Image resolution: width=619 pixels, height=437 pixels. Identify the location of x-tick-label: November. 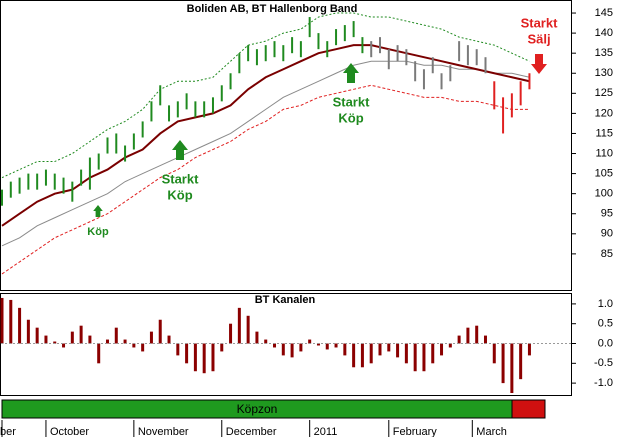
(163, 431).